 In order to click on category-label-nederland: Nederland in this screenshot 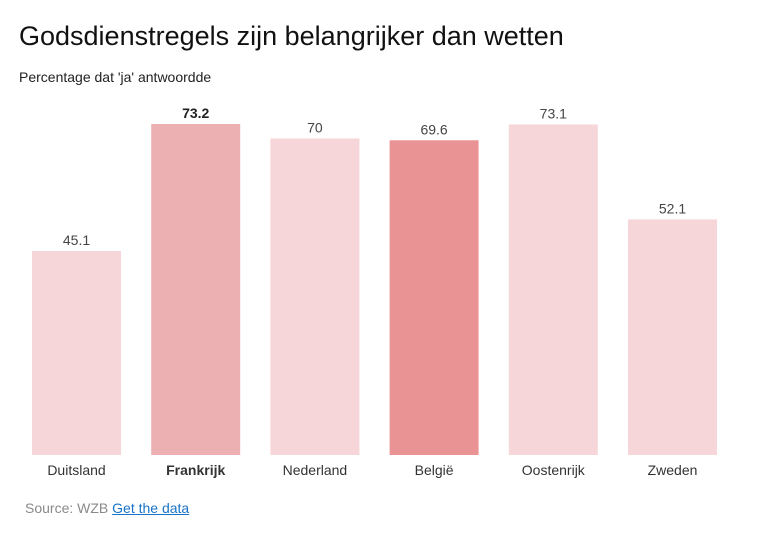, I will do `click(315, 470)`.